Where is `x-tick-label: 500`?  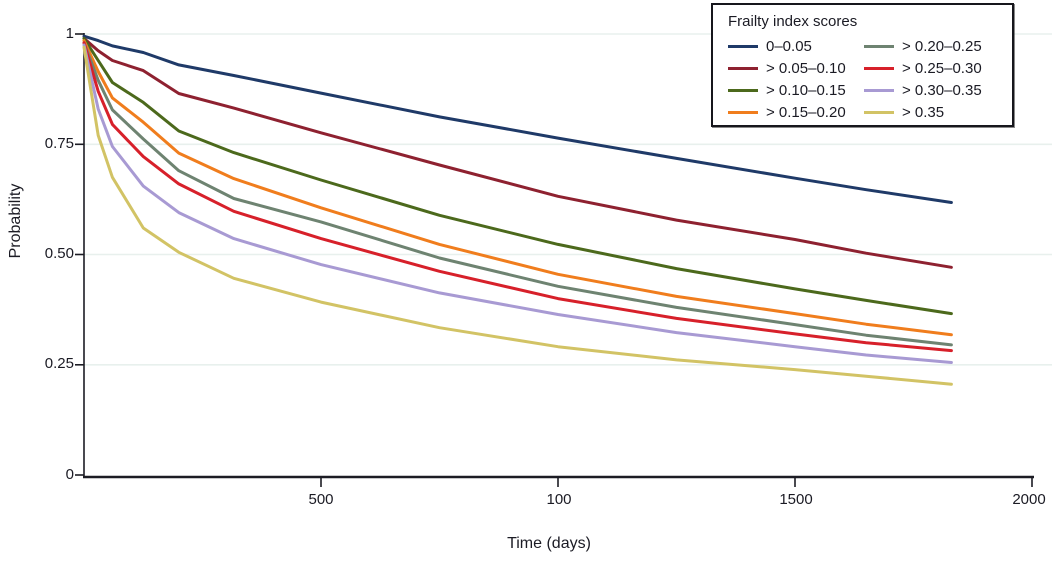
x-tick-label: 500 is located at coordinates (321, 499).